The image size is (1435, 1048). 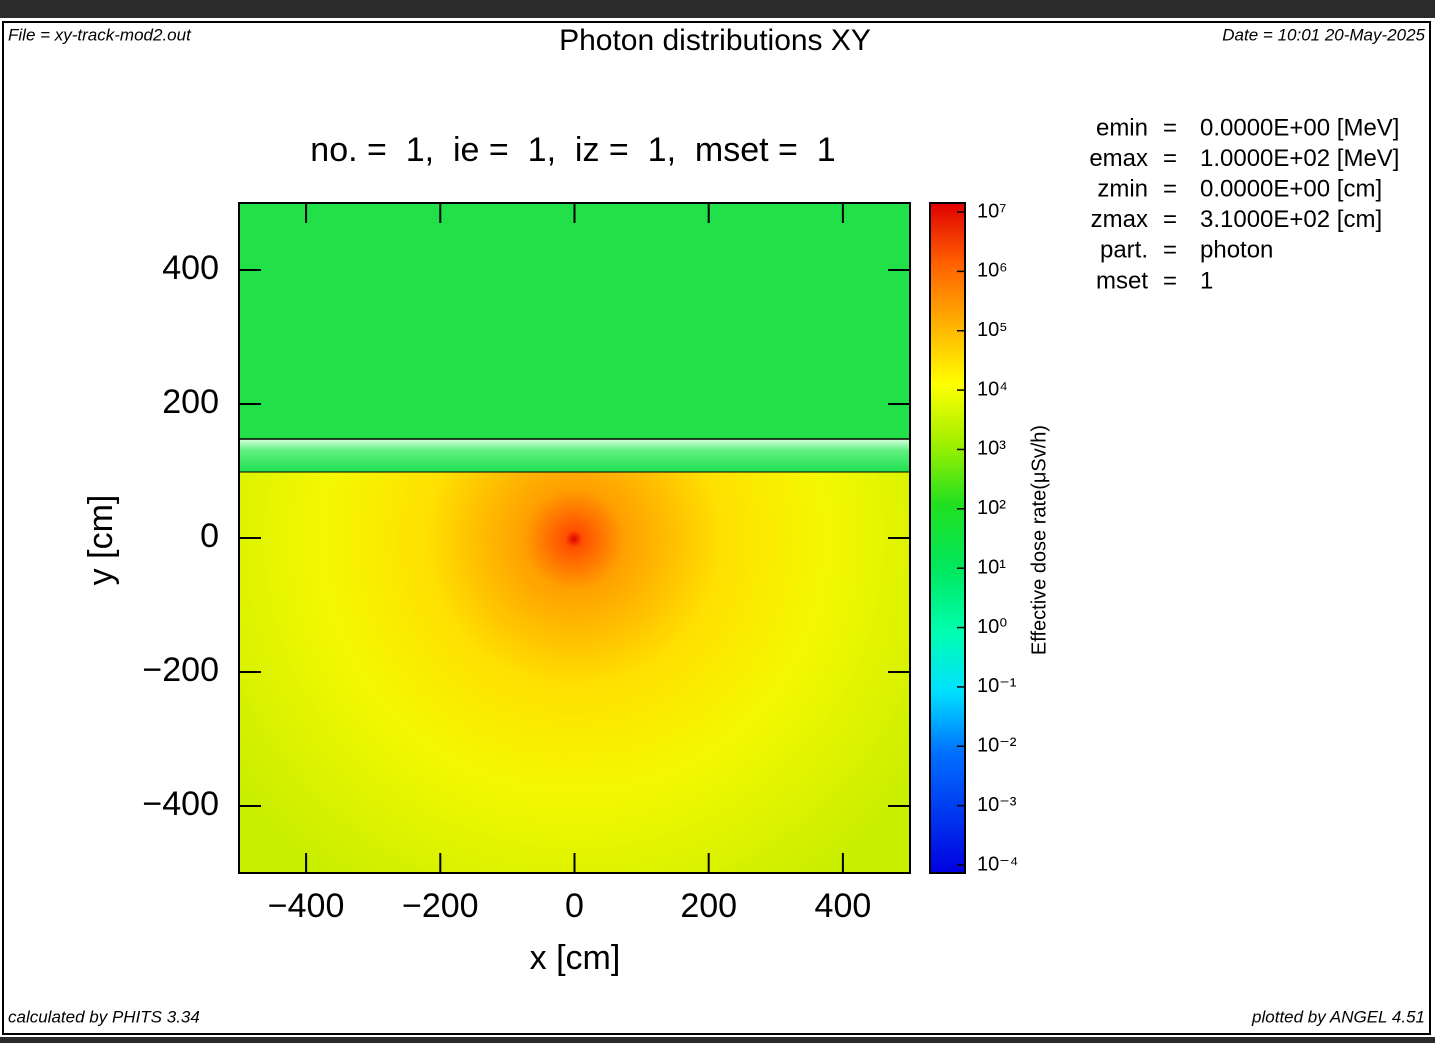 I want to click on info-name: zmax, so click(x=1119, y=219).